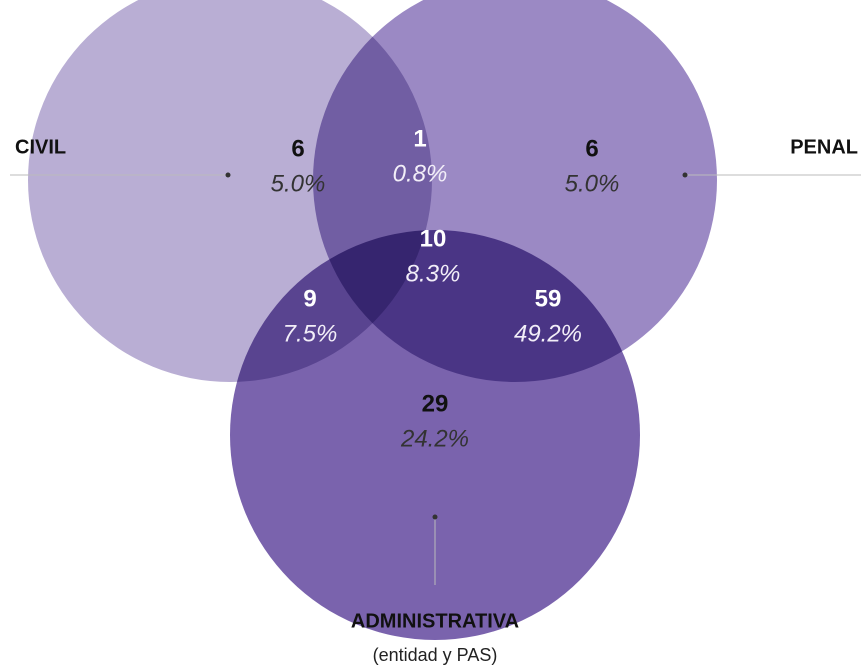 This screenshot has width=861, height=668. Describe the element at coordinates (310, 333) in the screenshot. I see `region-percent: 7.5%` at that location.